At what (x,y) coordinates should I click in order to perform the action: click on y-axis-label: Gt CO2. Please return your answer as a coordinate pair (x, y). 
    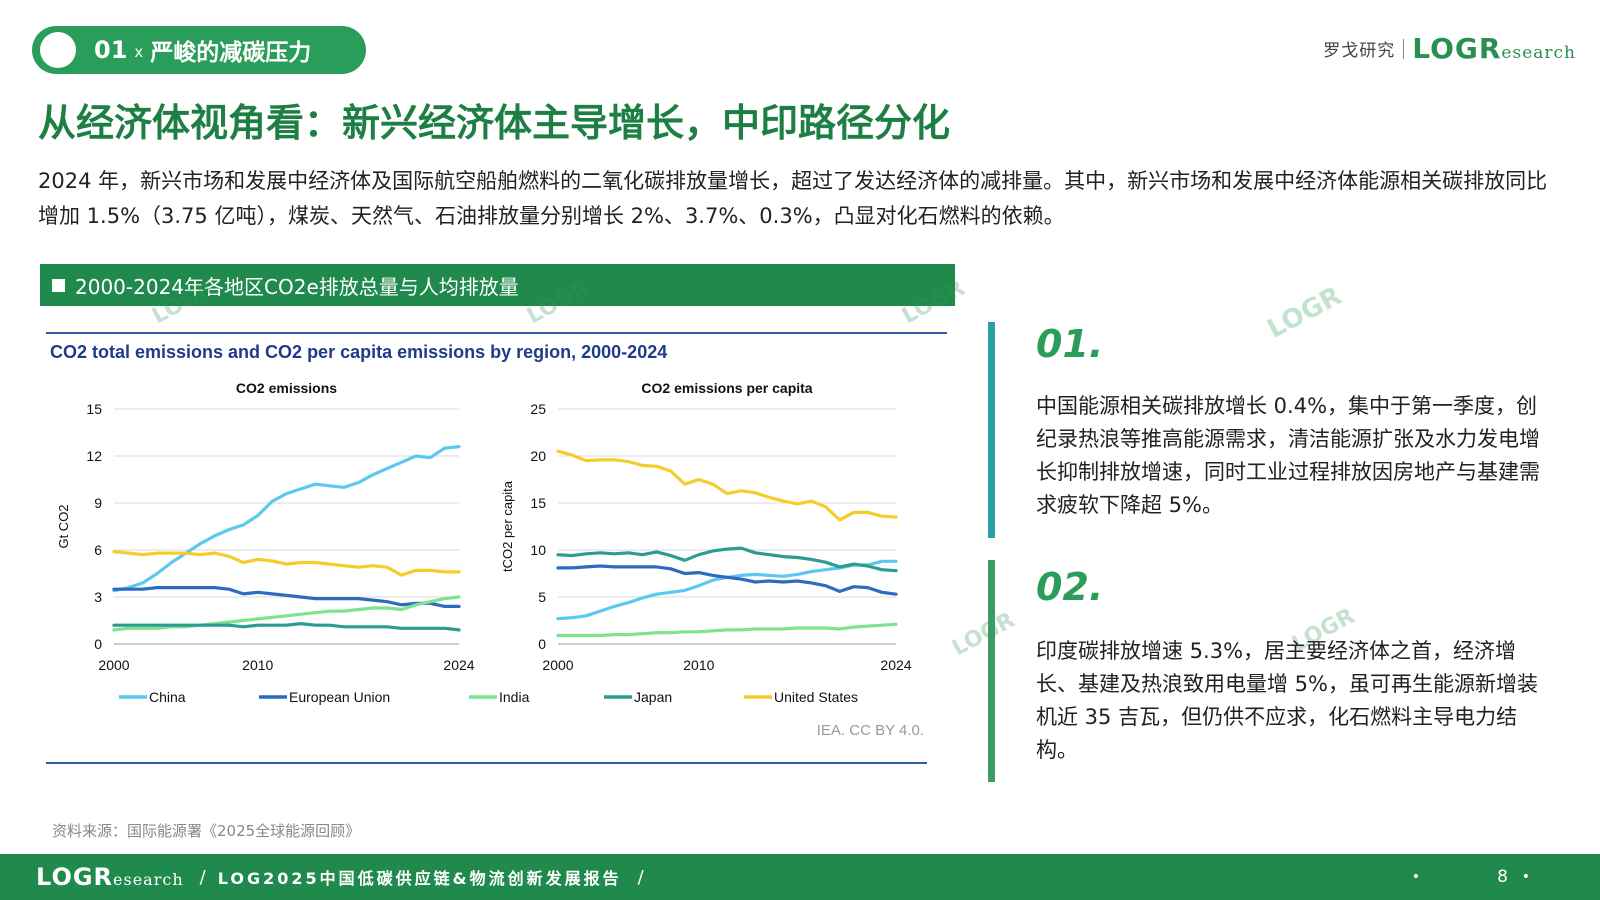
    Looking at the image, I should click on (63, 526).